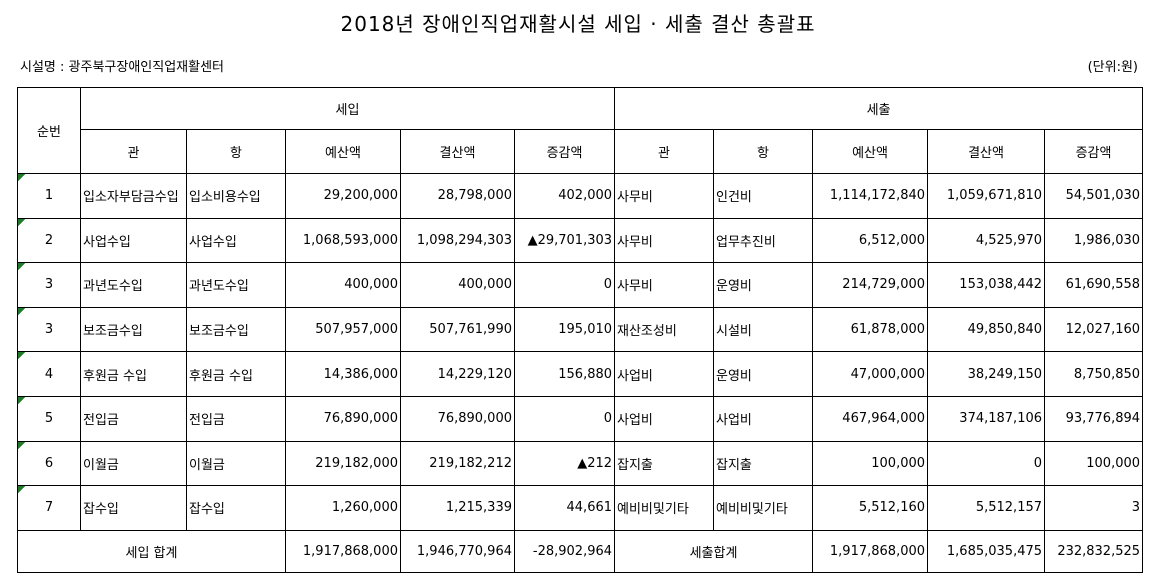 This screenshot has width=1156, height=586. I want to click on row-number: 1, so click(49, 196).